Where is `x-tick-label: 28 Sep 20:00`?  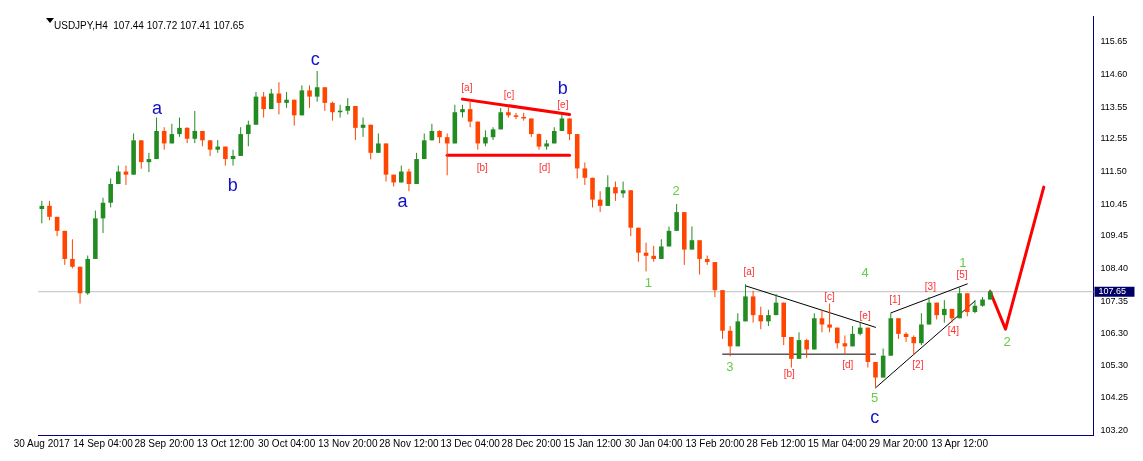 x-tick-label: 28 Sep 20:00 is located at coordinates (164, 443).